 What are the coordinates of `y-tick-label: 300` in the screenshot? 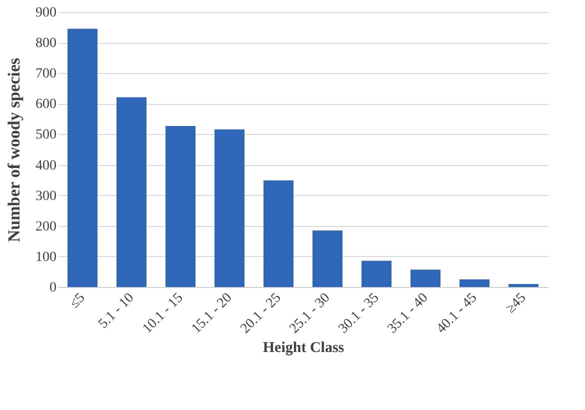 It's located at (46, 196).